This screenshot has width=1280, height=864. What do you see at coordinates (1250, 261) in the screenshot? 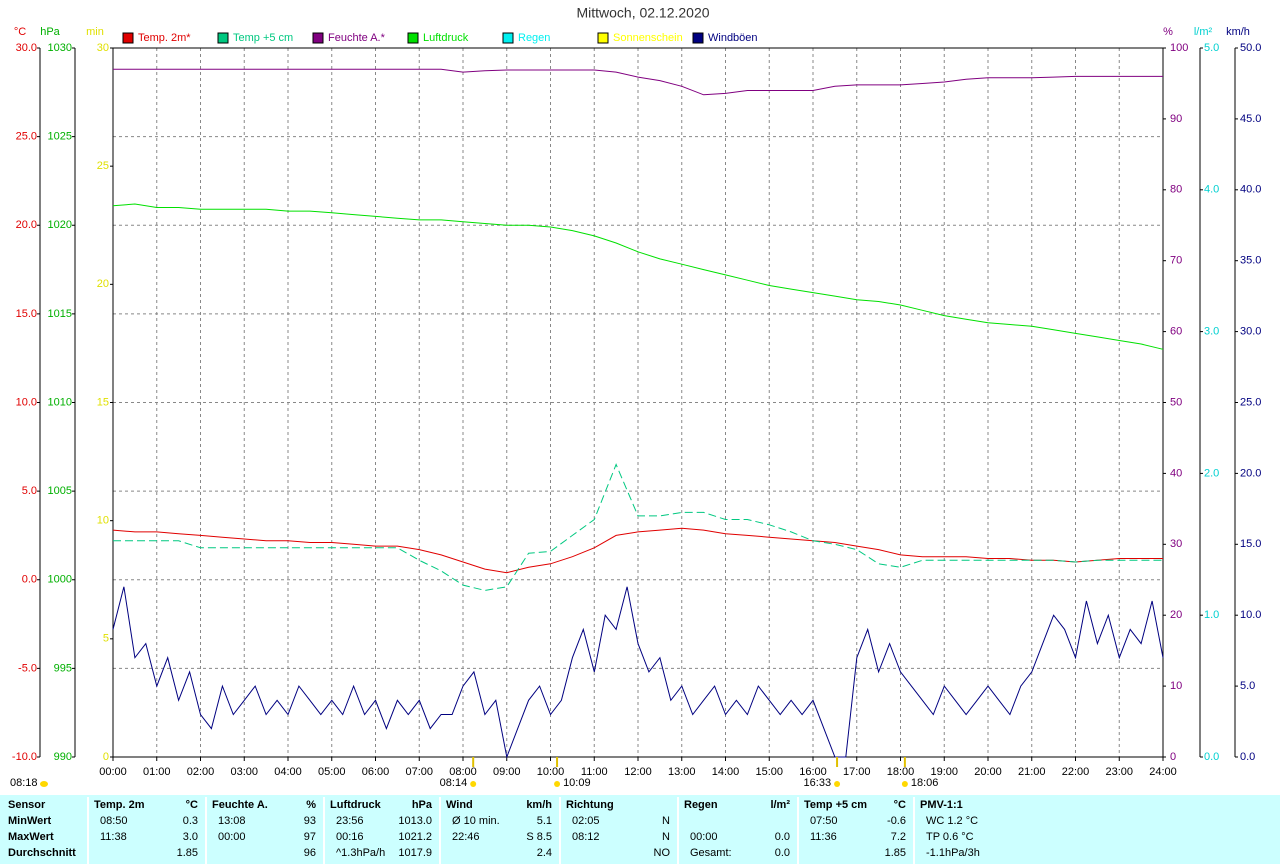
I see `y-tick-label: 35.0` at bounding box center [1250, 261].